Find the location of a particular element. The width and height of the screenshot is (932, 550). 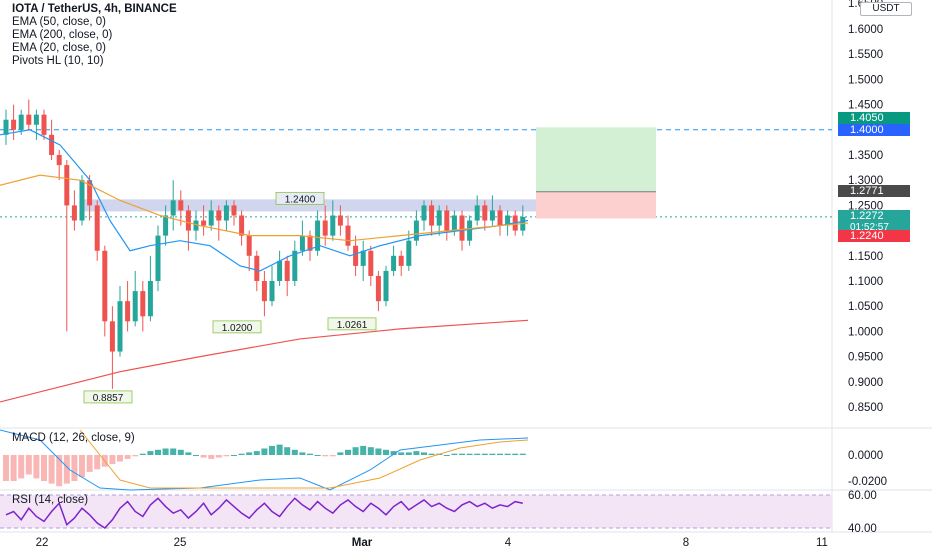

rsi-title: RSI (14, close) is located at coordinates (50, 500).